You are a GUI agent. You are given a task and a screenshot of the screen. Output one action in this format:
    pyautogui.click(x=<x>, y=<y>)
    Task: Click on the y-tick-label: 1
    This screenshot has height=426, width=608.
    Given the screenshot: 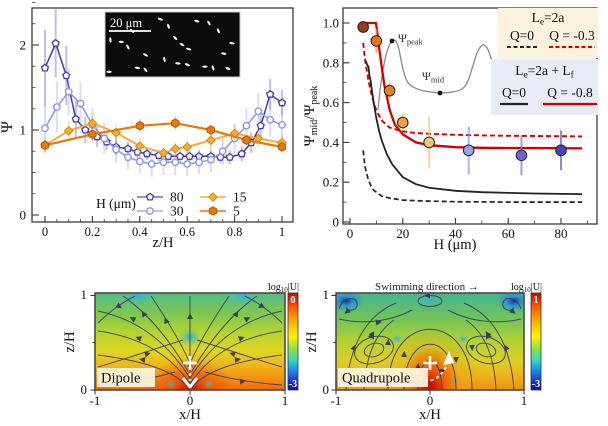 What is the action you would take?
    pyautogui.click(x=23, y=130)
    